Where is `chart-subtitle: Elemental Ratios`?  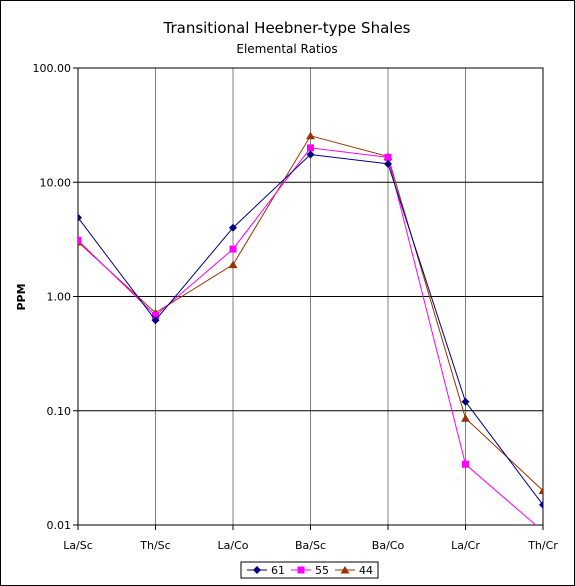 chart-subtitle: Elemental Ratios is located at coordinates (286, 49).